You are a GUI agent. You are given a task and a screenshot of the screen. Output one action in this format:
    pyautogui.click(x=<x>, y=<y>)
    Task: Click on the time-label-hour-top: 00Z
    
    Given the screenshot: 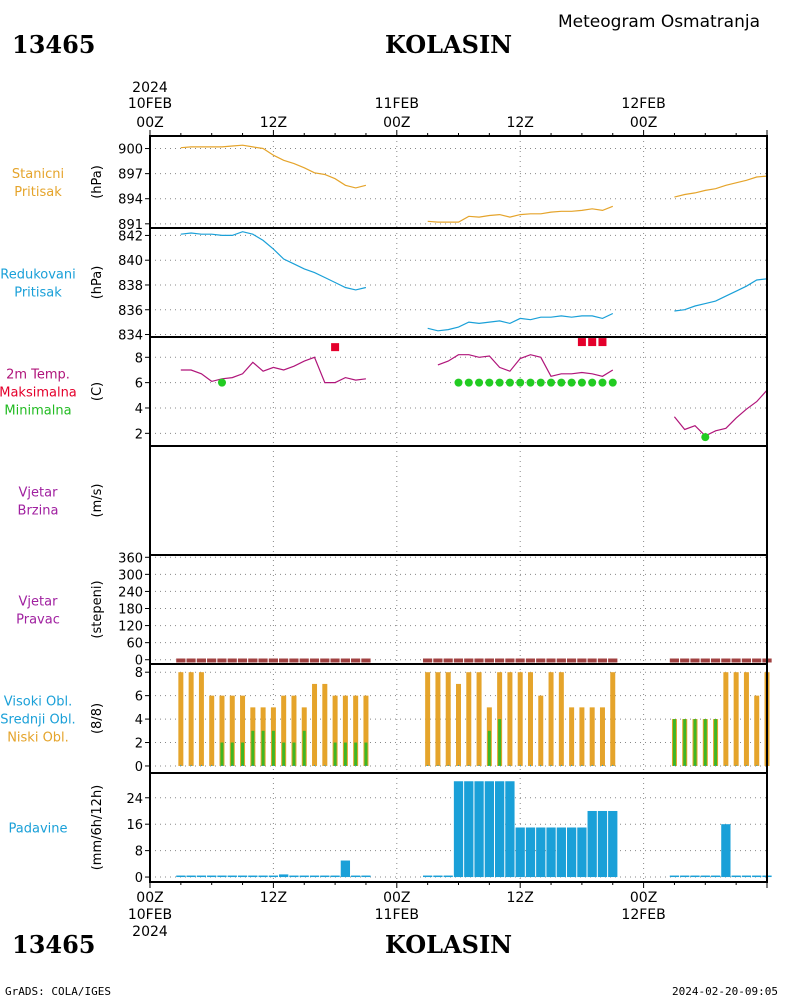 What is the action you would take?
    pyautogui.click(x=396, y=123)
    